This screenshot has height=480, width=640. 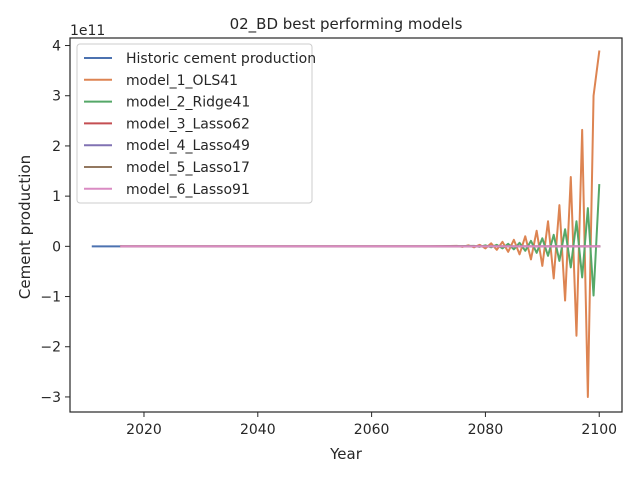 I want to click on legend-label-3: model_2_Ridge41, so click(x=188, y=103).